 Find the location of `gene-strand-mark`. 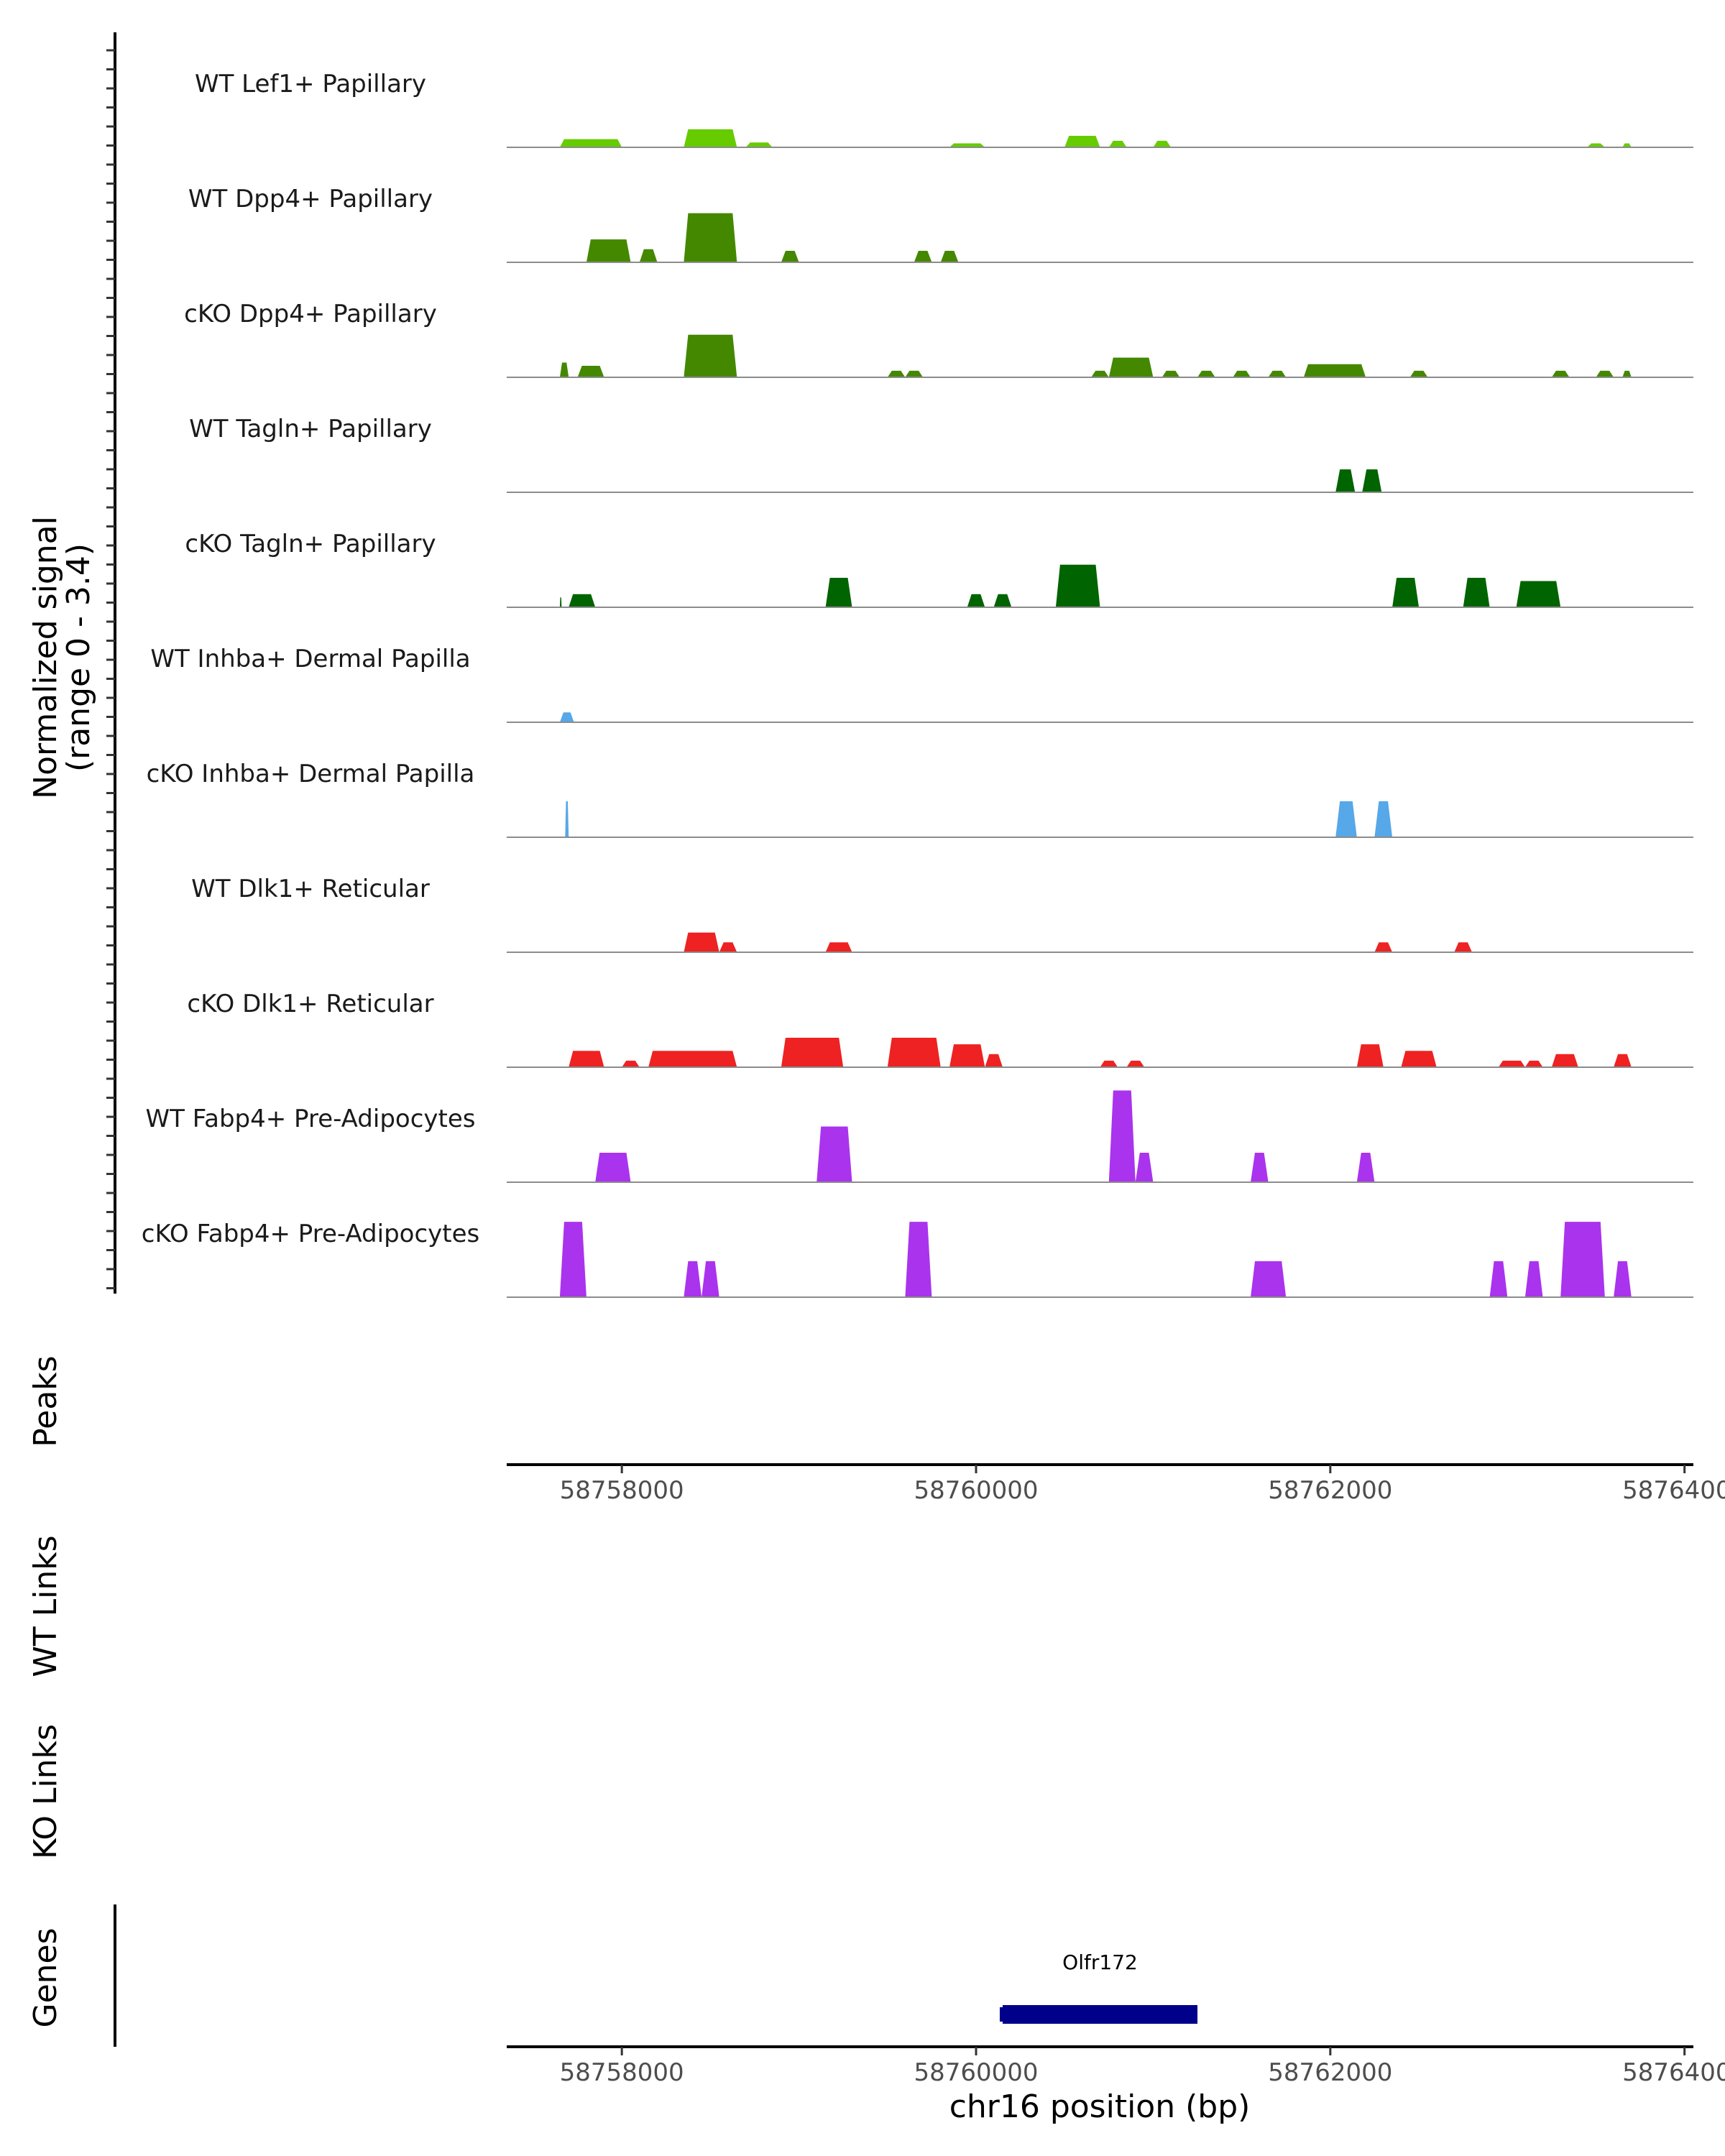

gene-strand-mark is located at coordinates (1001, 2014).